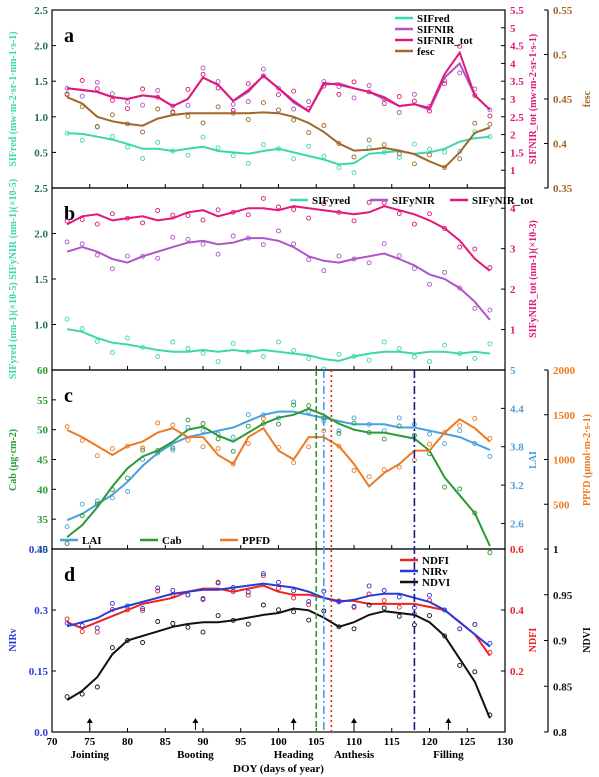  Describe the element at coordinates (517, 47) in the screenshot. I see `right-tick-label: 4.5` at that location.